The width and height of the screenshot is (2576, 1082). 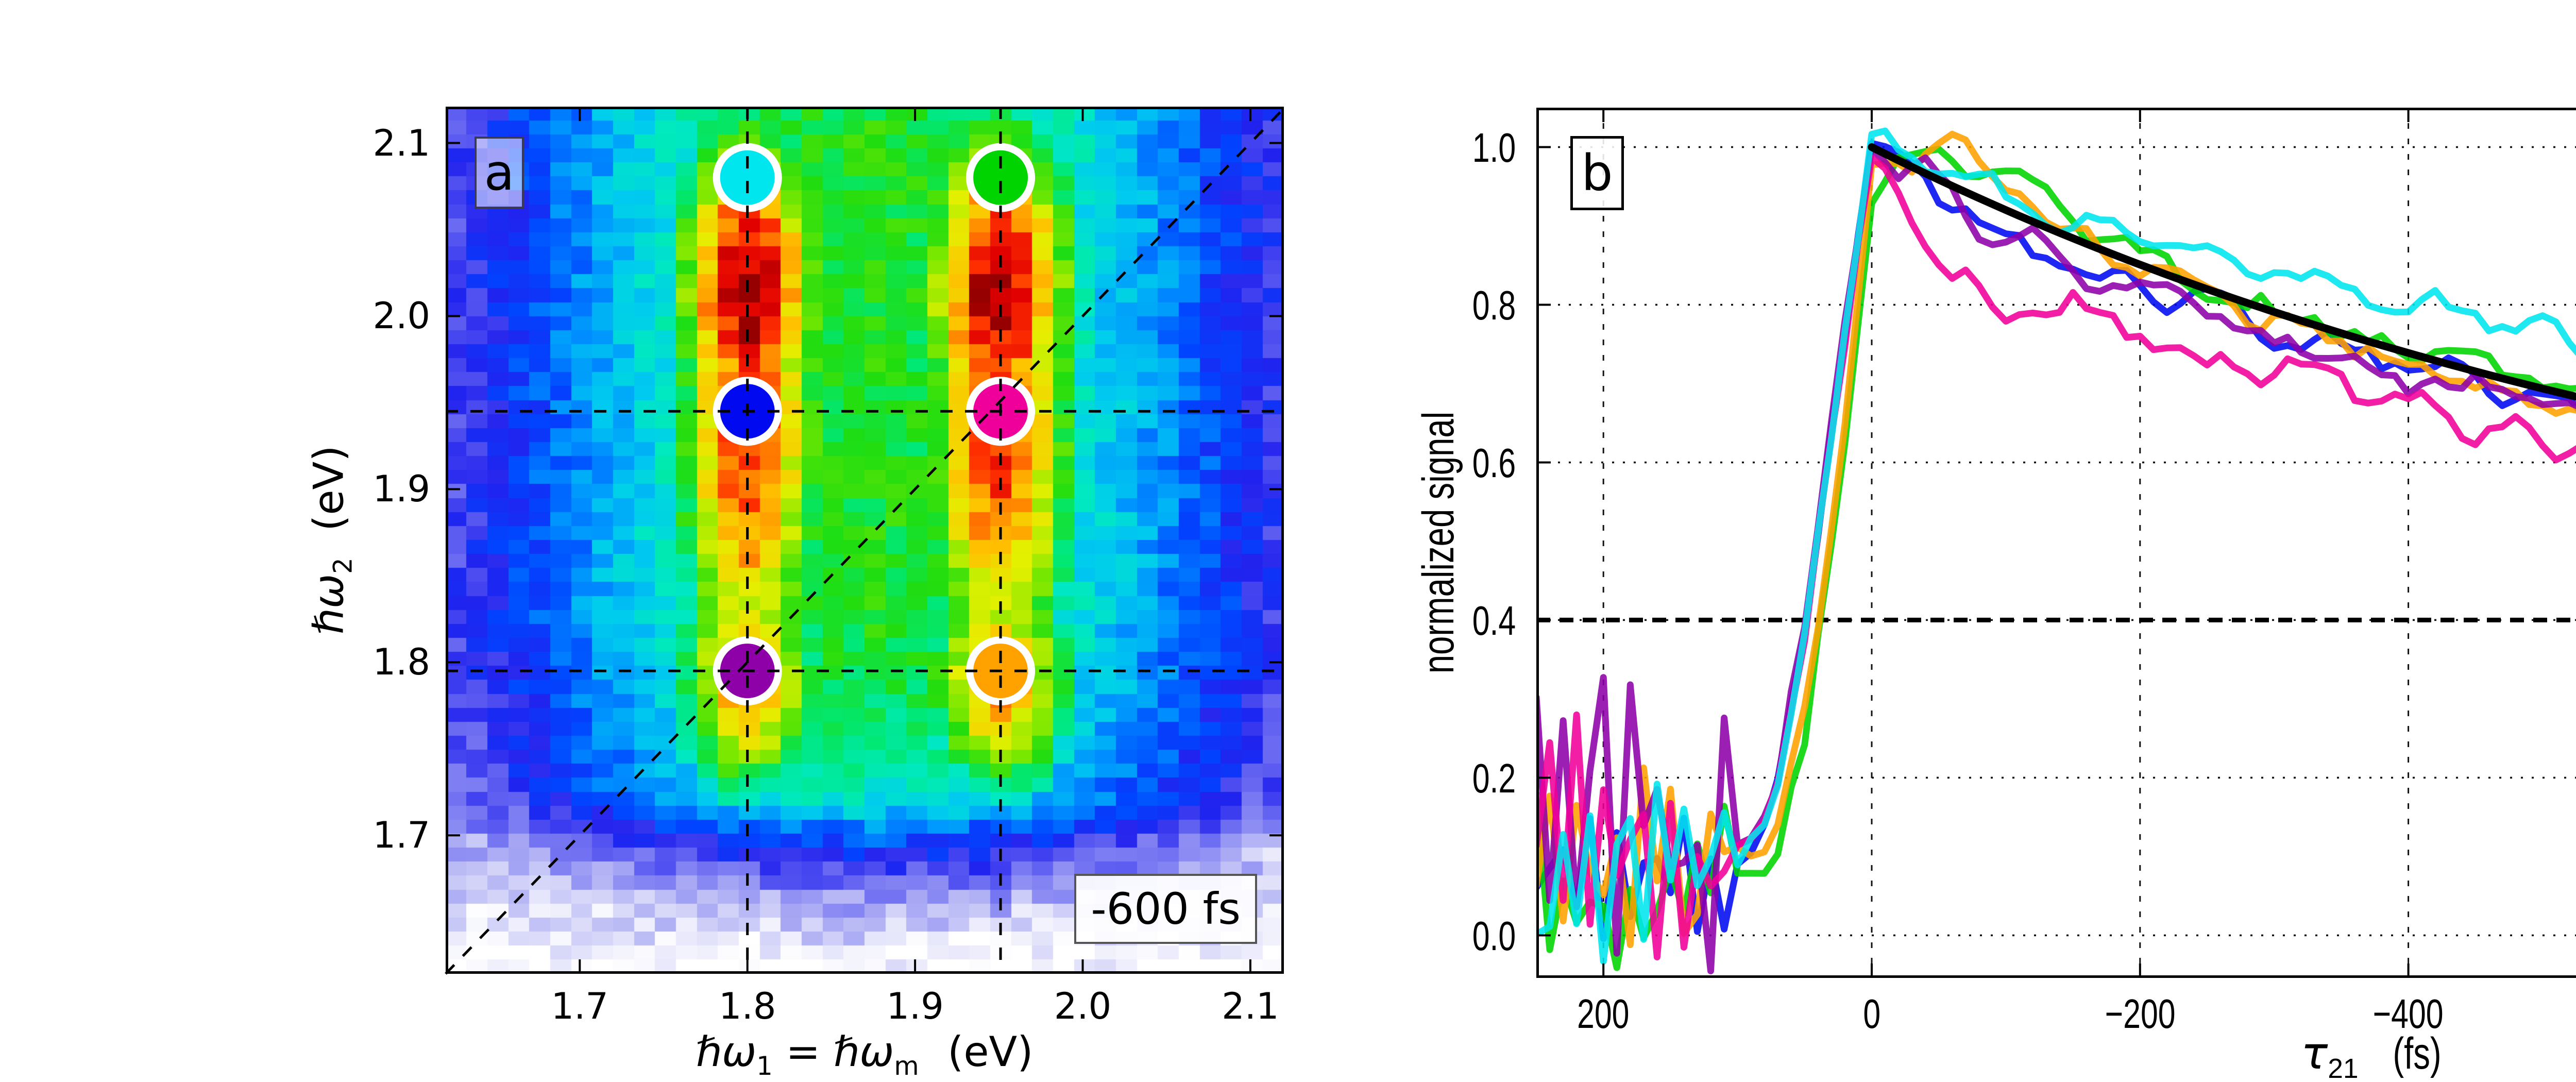 I want to click on panel-a-label-box: a, so click(x=499, y=173).